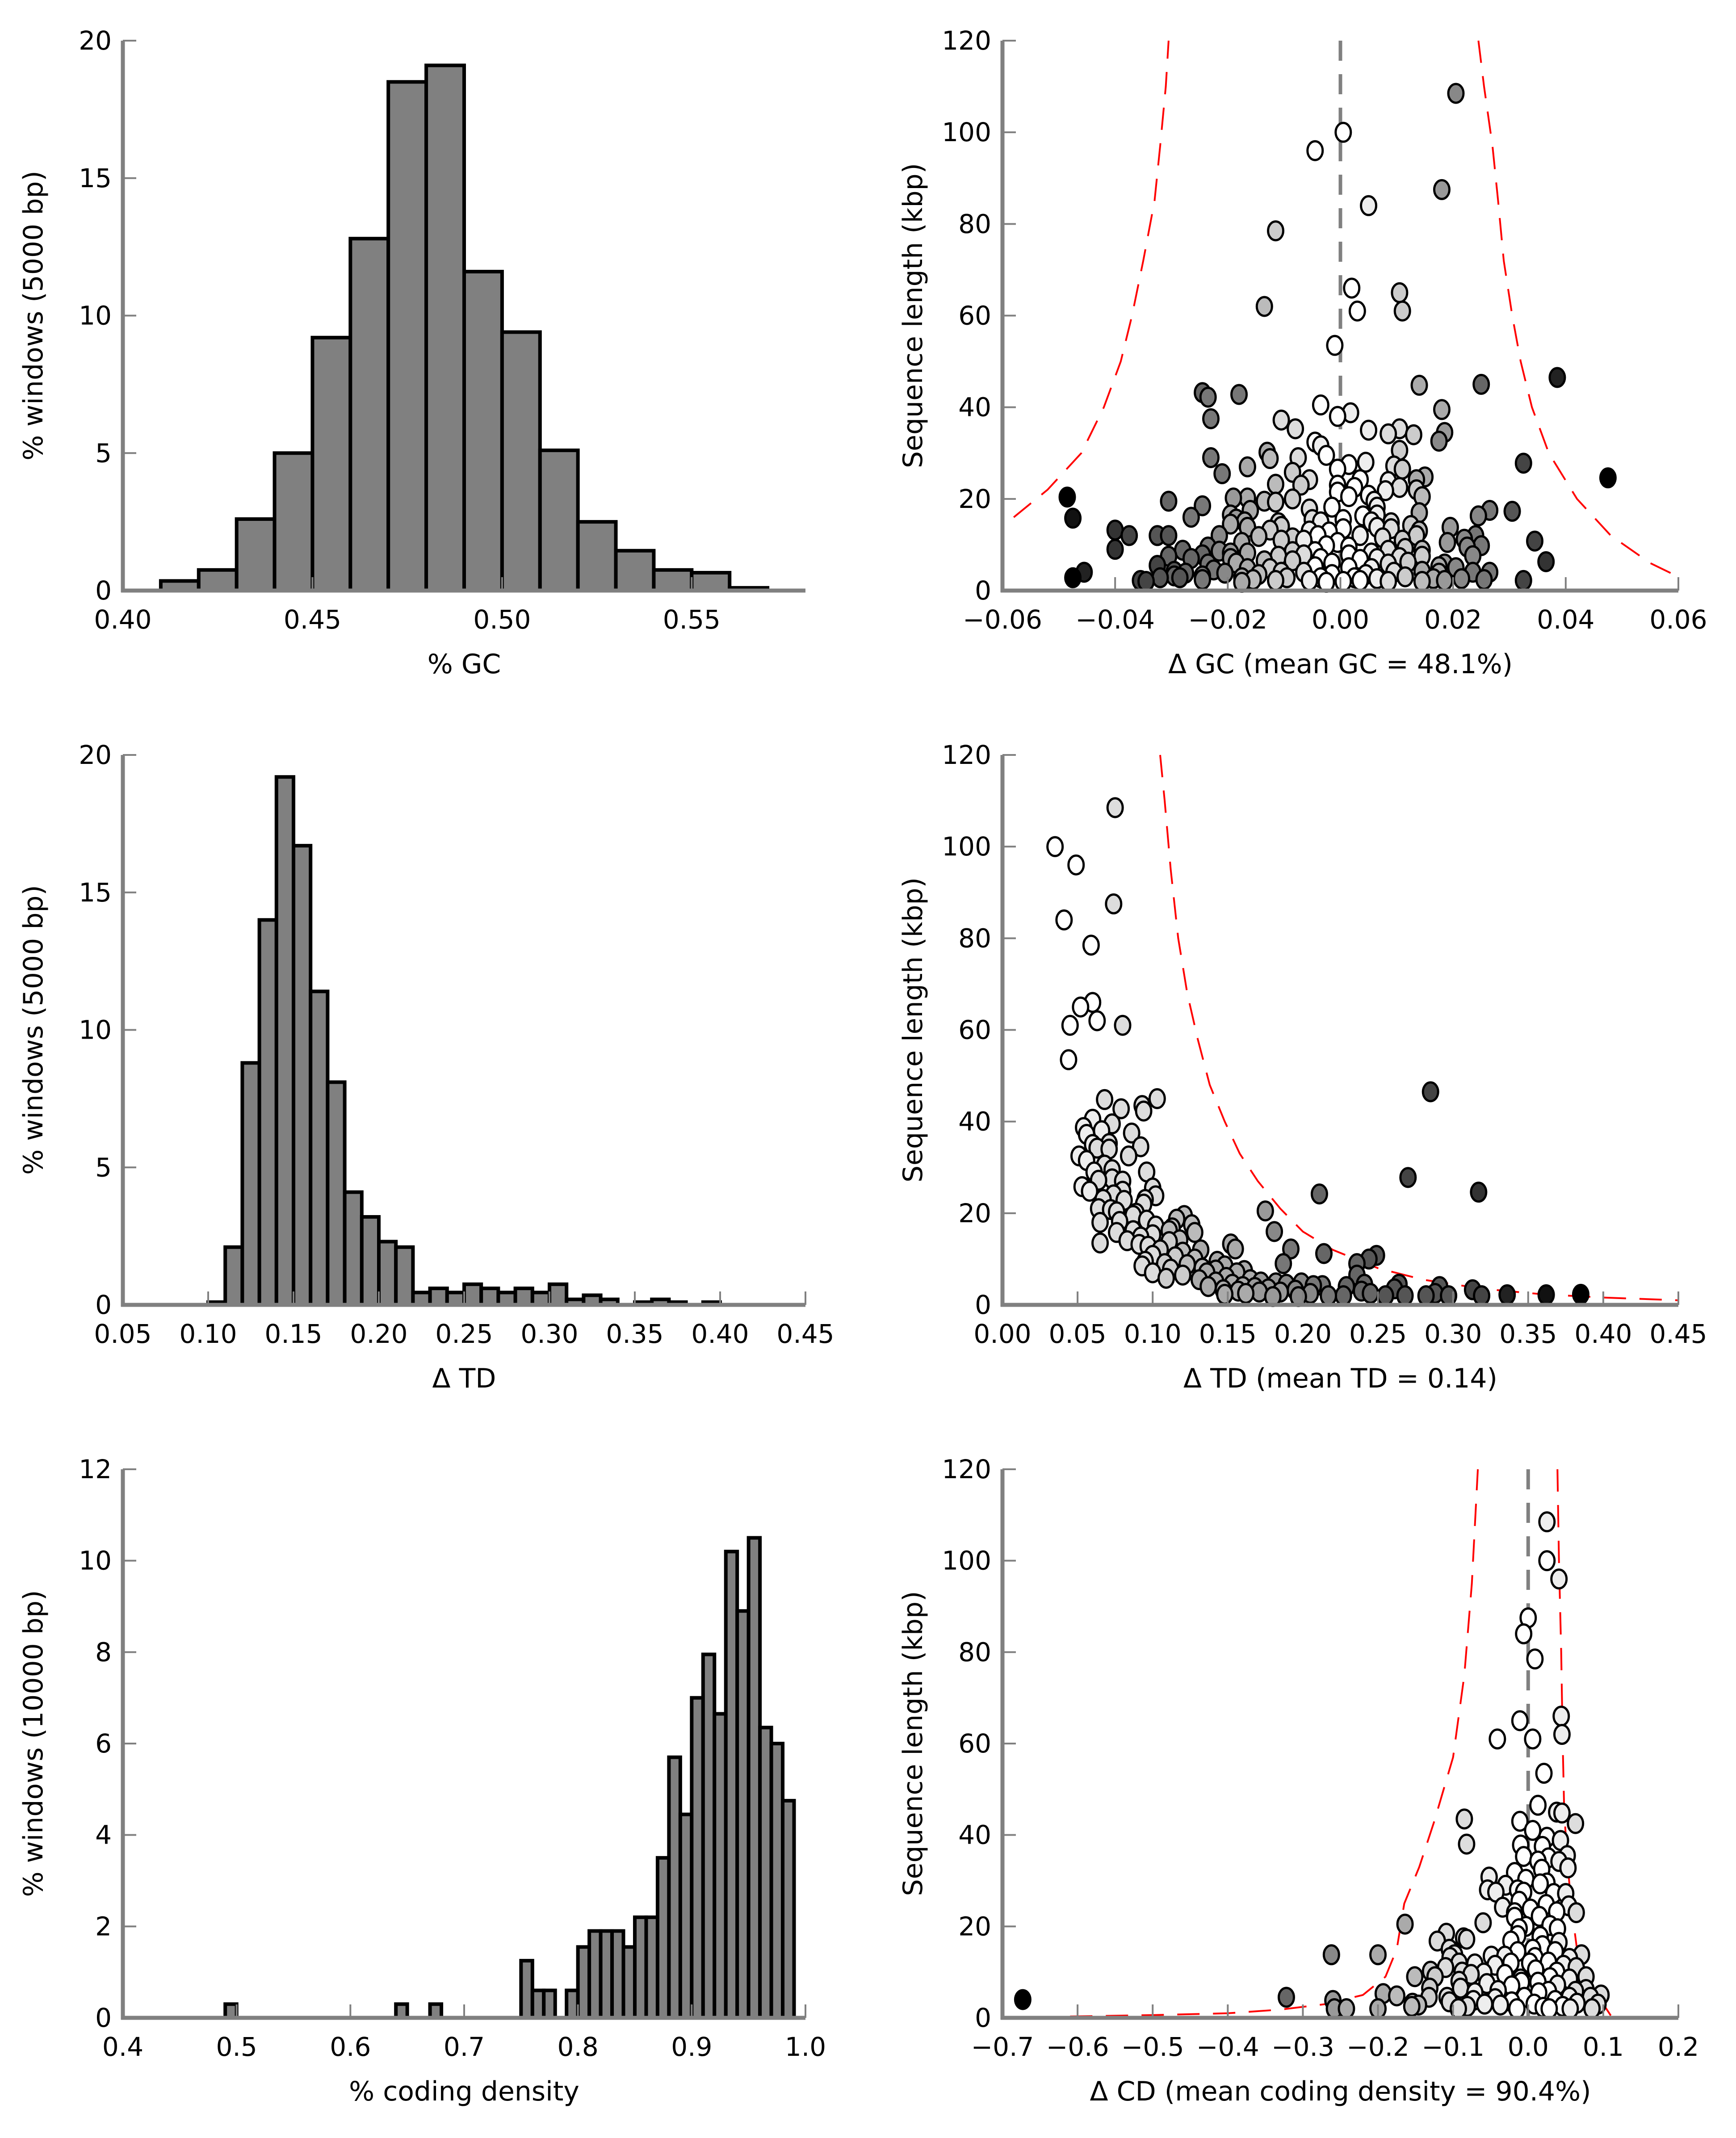 The height and width of the screenshot is (2138, 1736). Describe the element at coordinates (95, 893) in the screenshot. I see `y-tick-label: 15` at that location.